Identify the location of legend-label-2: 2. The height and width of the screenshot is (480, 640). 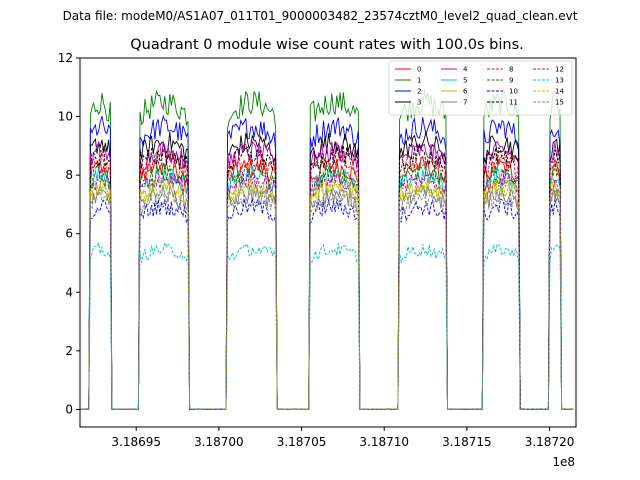
(419, 92).